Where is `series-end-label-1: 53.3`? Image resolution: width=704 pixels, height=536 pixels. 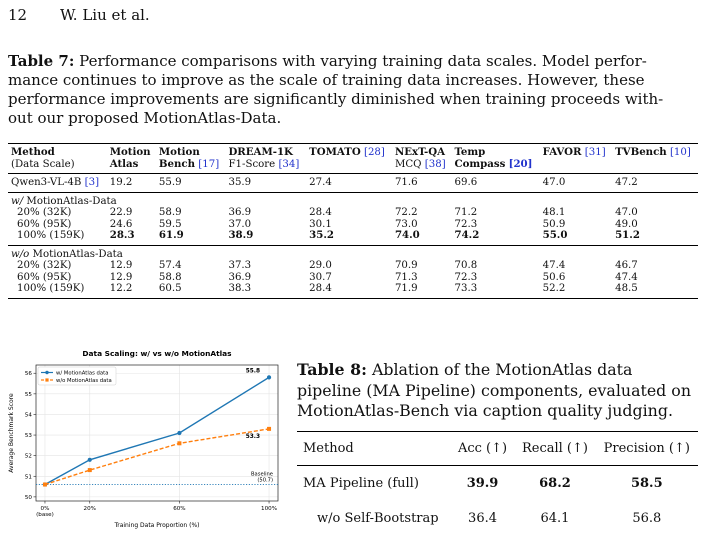
series-end-label-1: 53.3 is located at coordinates (253, 437).